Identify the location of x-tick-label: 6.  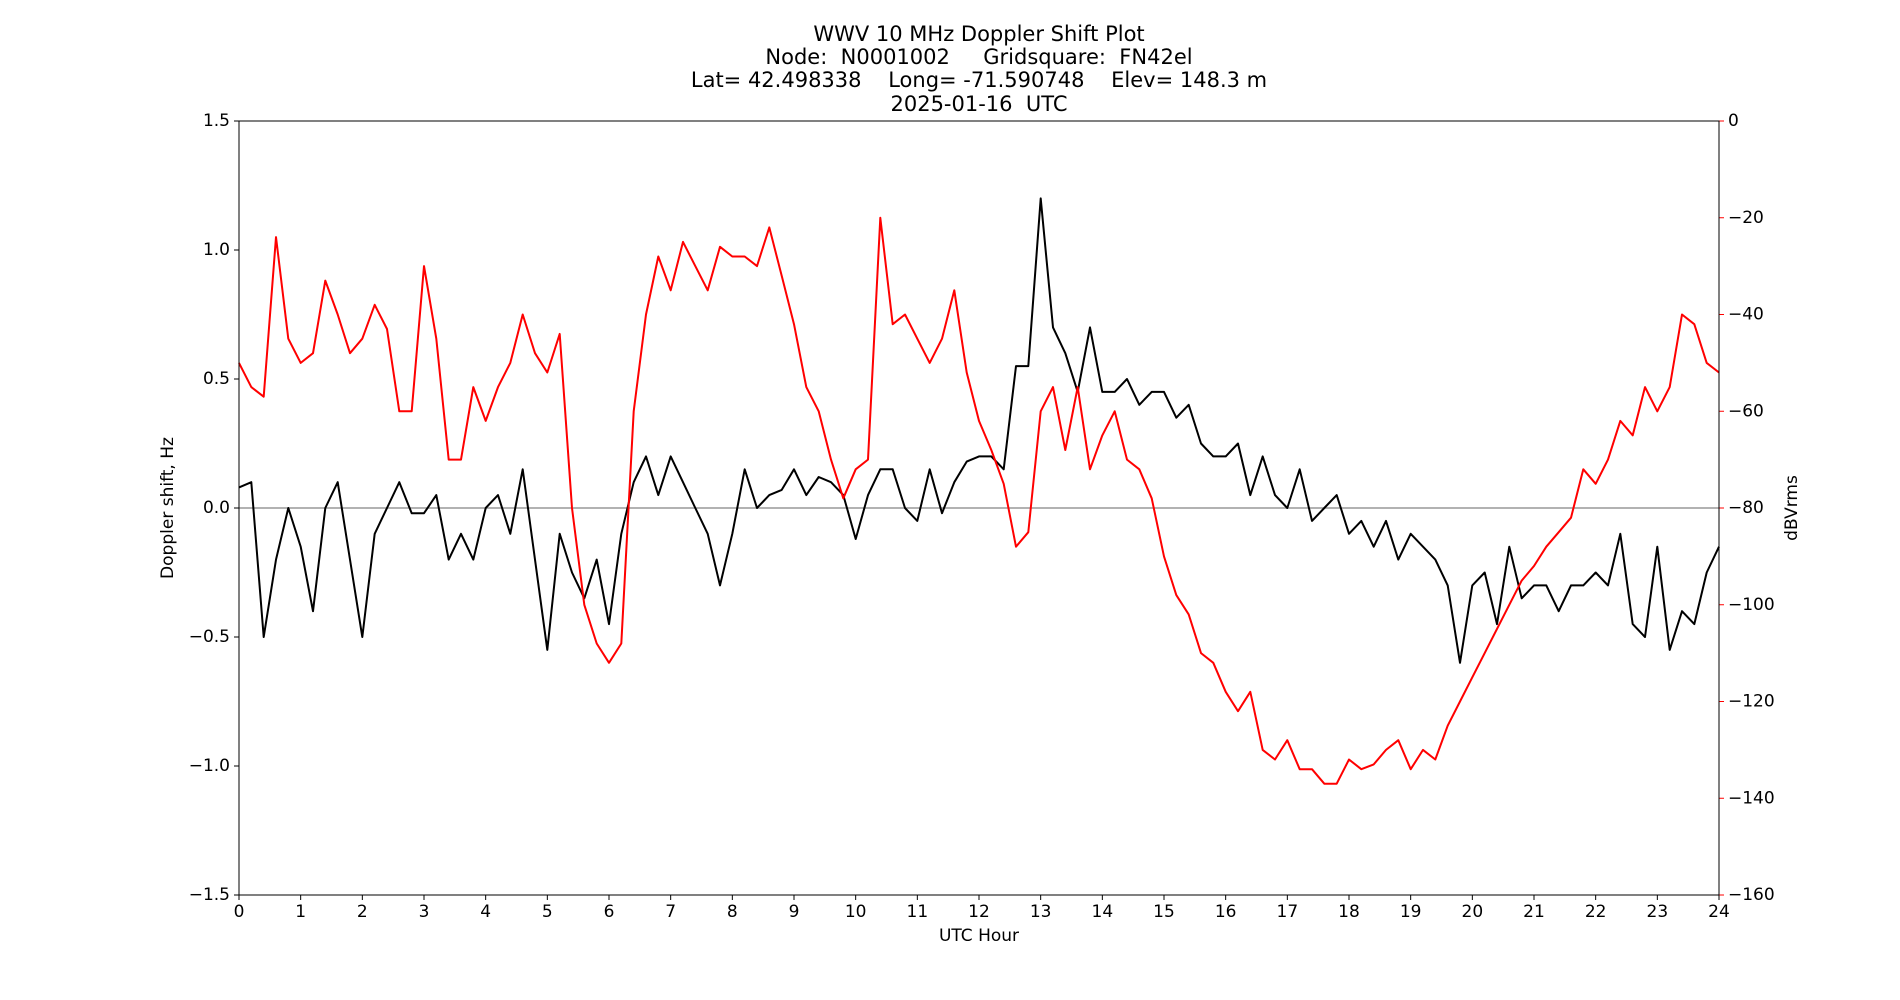
(609, 912).